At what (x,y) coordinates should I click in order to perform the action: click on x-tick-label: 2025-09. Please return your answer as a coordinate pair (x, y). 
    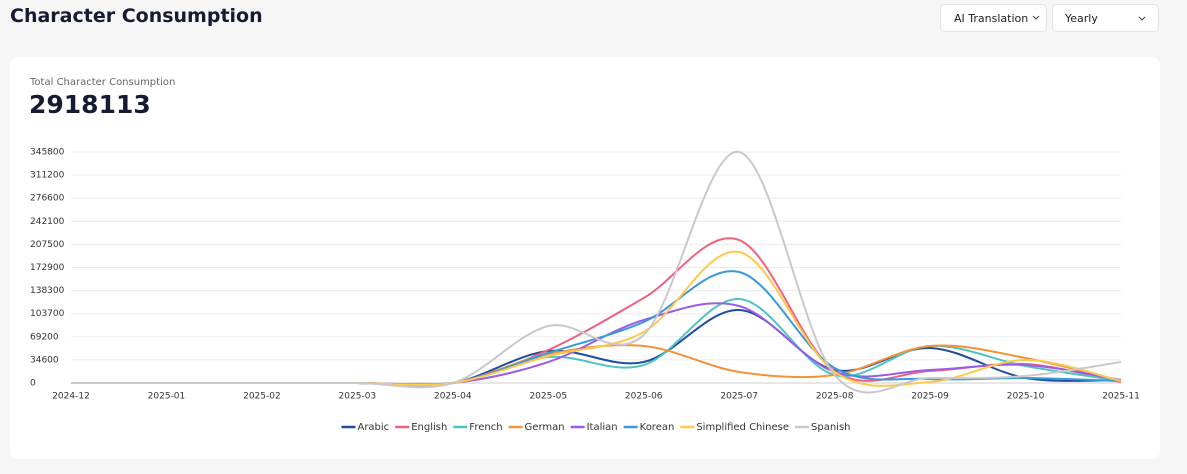
    Looking at the image, I should click on (930, 397).